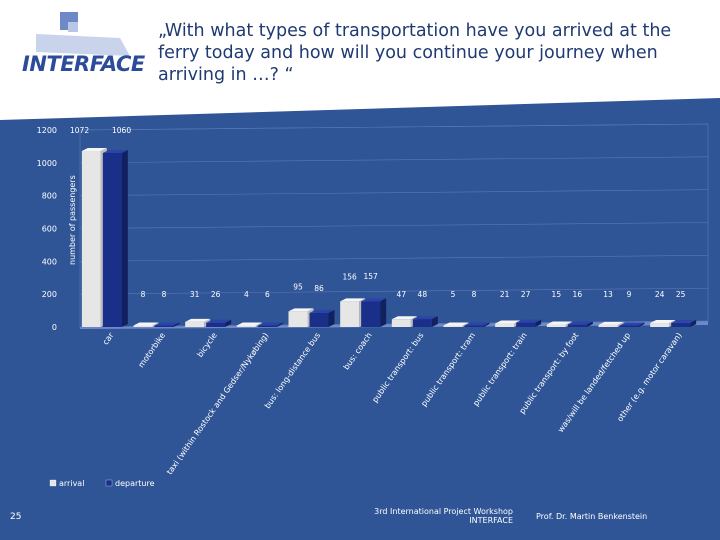 Image resolution: width=720 pixels, height=540 pixels. I want to click on legend-label-arrival: arrival, so click(71, 483).